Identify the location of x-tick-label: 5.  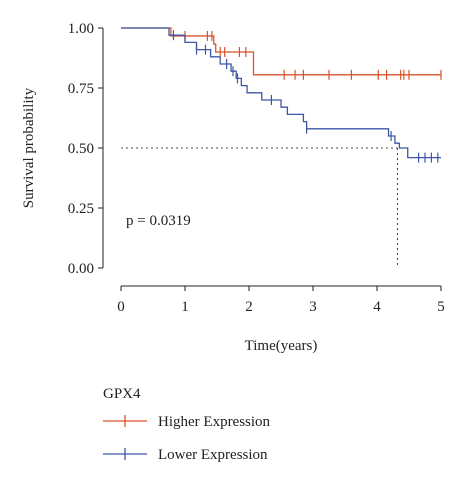
(441, 307).